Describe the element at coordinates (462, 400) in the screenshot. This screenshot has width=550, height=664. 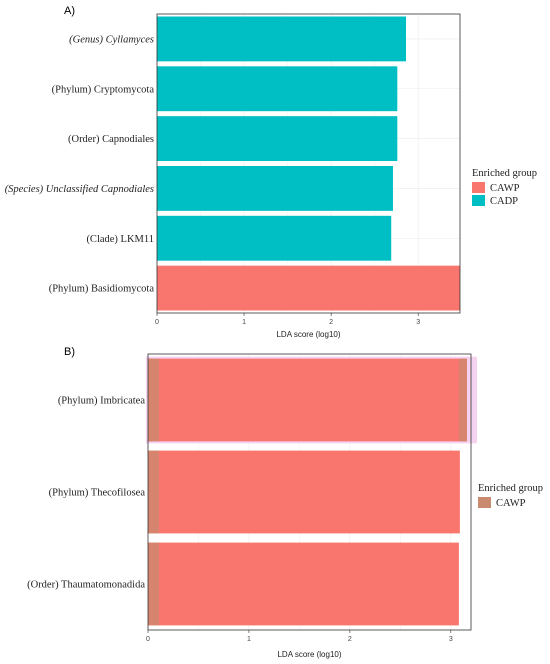
I see `bar-edge-right` at that location.